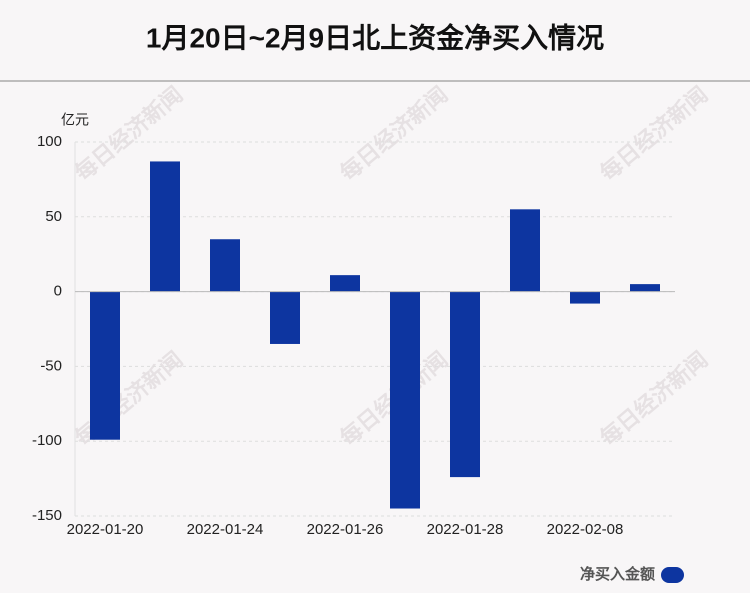 The width and height of the screenshot is (750, 593). I want to click on y-tick-label: -100, so click(47, 440).